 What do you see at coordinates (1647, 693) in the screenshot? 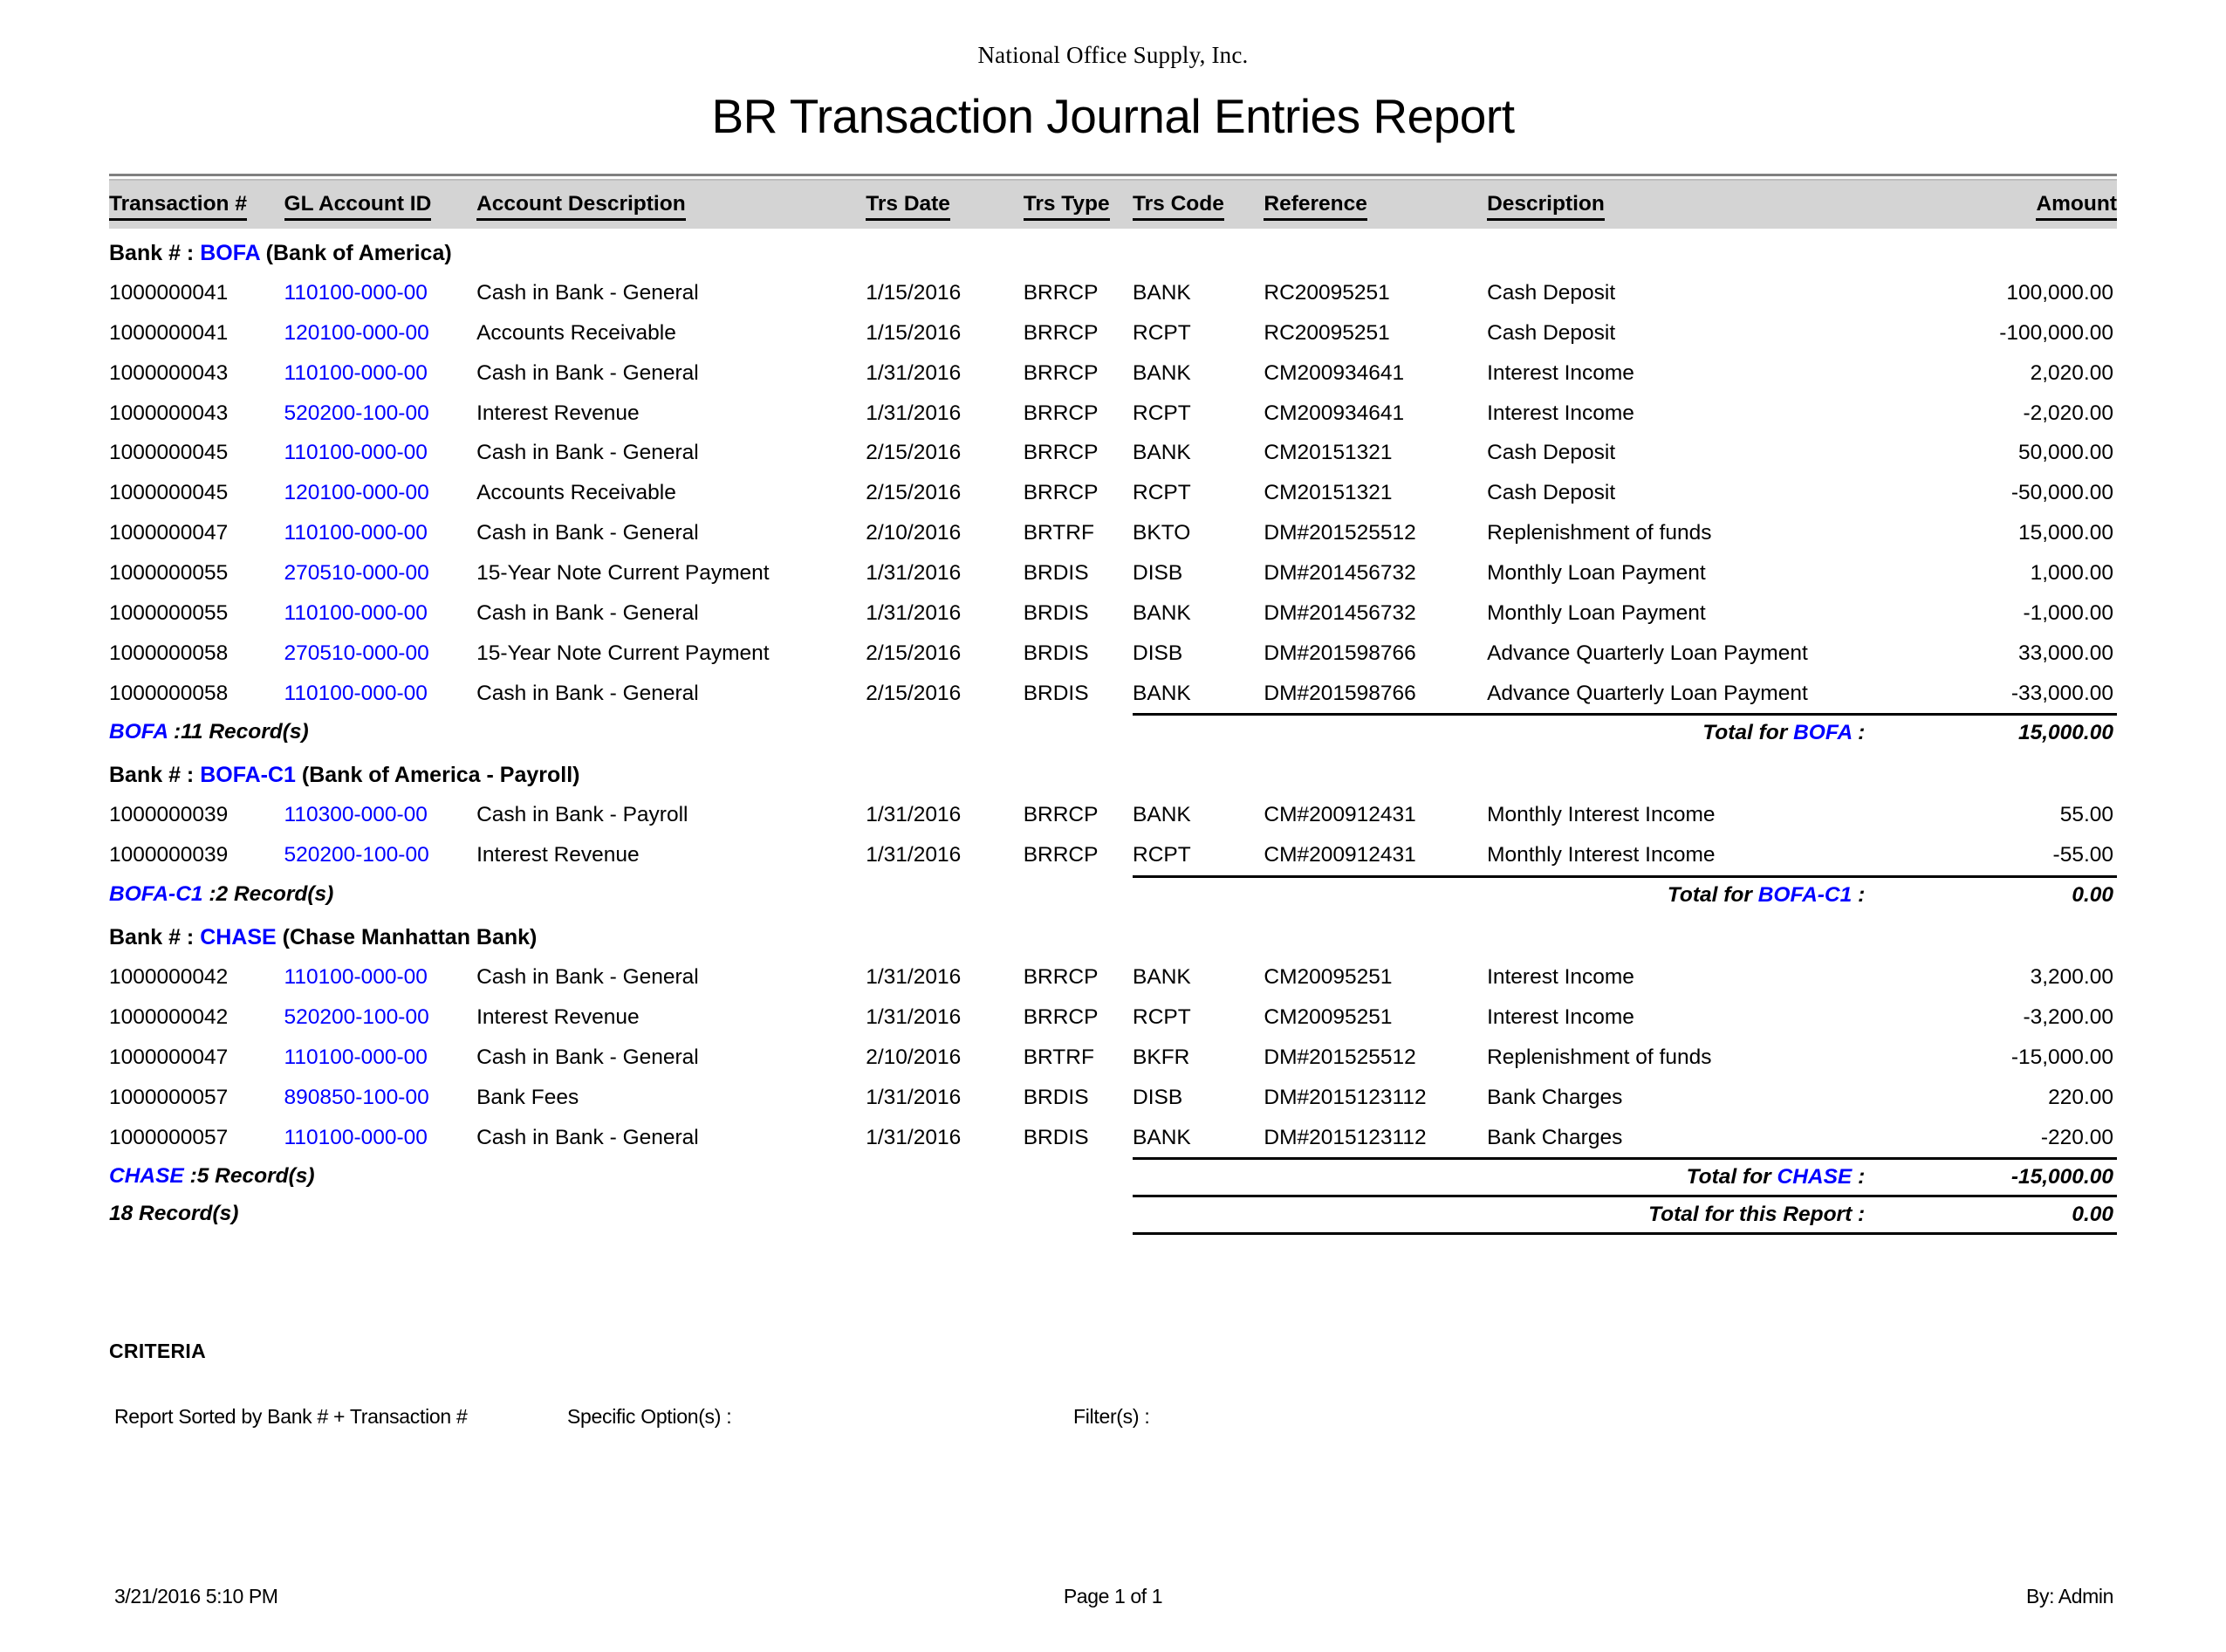
I see `cell-description: Advance Quarterly Loan Payment` at bounding box center [1647, 693].